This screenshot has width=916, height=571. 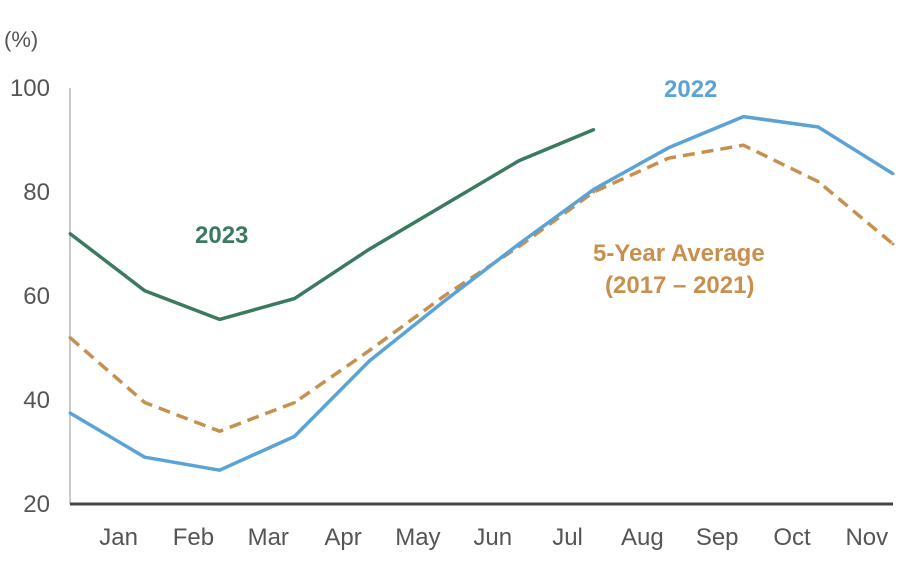 I want to click on x-tick-label: Sep, so click(x=717, y=537).